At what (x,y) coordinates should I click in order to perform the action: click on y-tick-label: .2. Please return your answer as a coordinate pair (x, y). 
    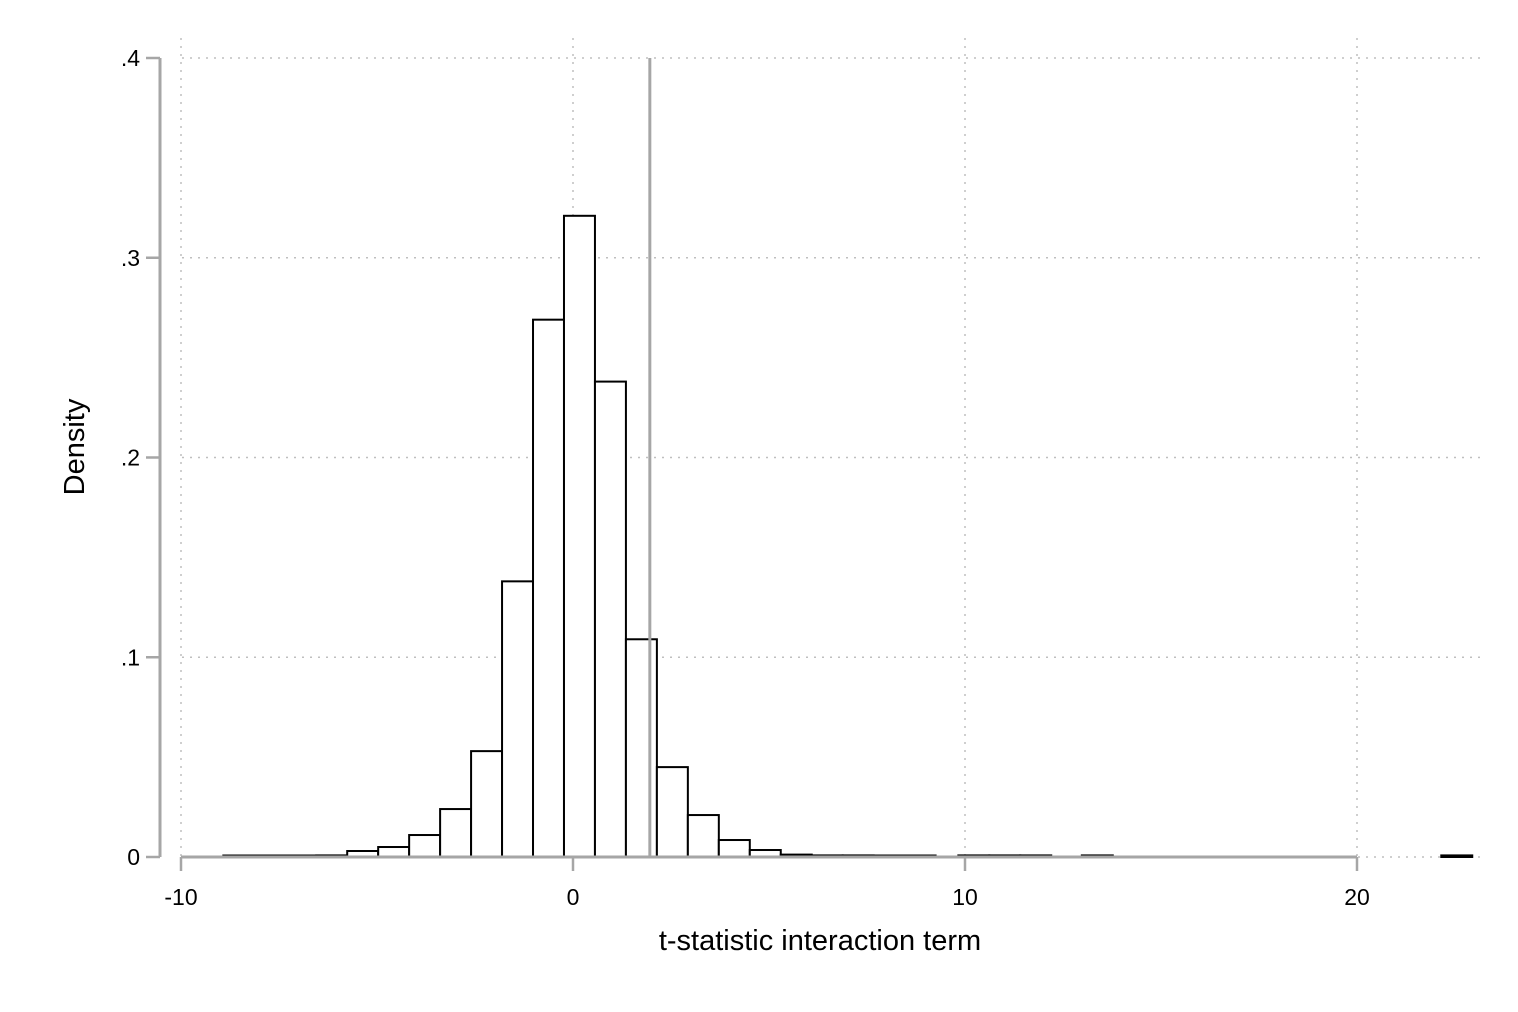
    Looking at the image, I should click on (130, 458).